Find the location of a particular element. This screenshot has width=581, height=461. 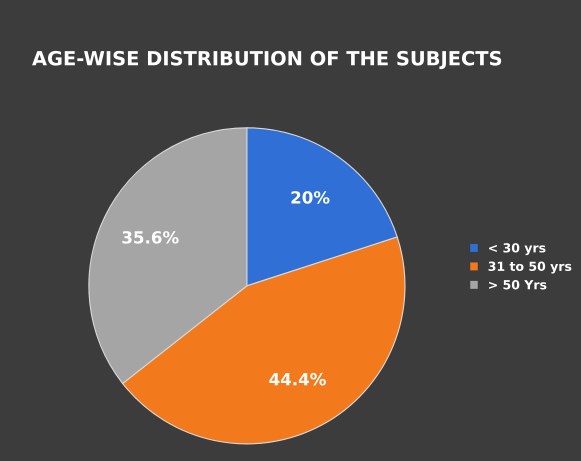

chart-title: AGE-WISE DISTRIBUTION OF THE SUBJECTS is located at coordinates (267, 60).